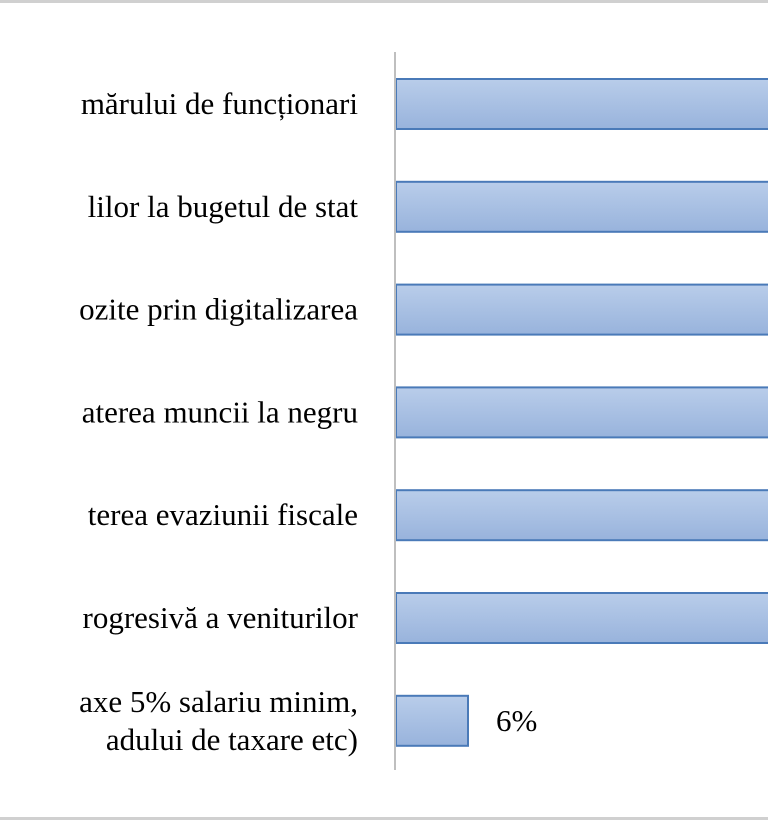 This screenshot has width=768, height=822. I want to click on category-label-3: ozite prin digitalizarea, so click(218, 309).